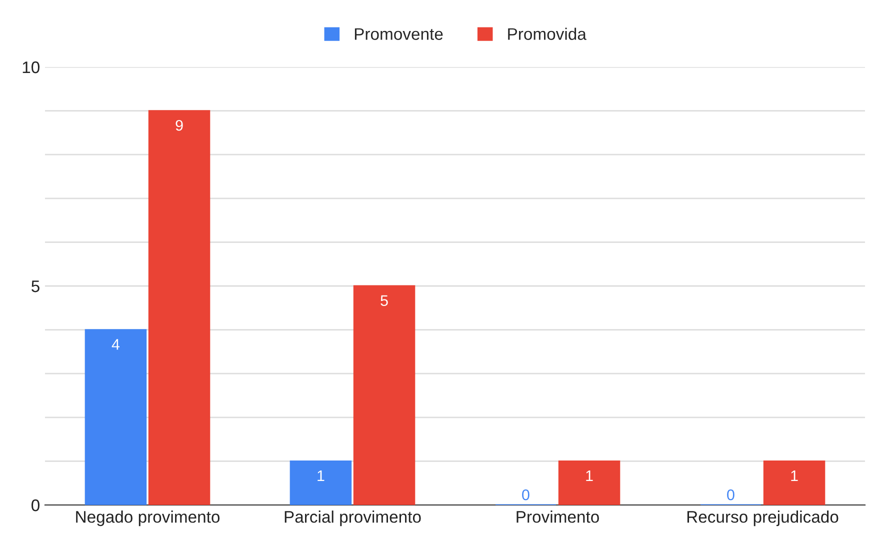 This screenshot has width=880, height=540. Describe the element at coordinates (398, 34) in the screenshot. I see `legend-label: Promovente` at that location.